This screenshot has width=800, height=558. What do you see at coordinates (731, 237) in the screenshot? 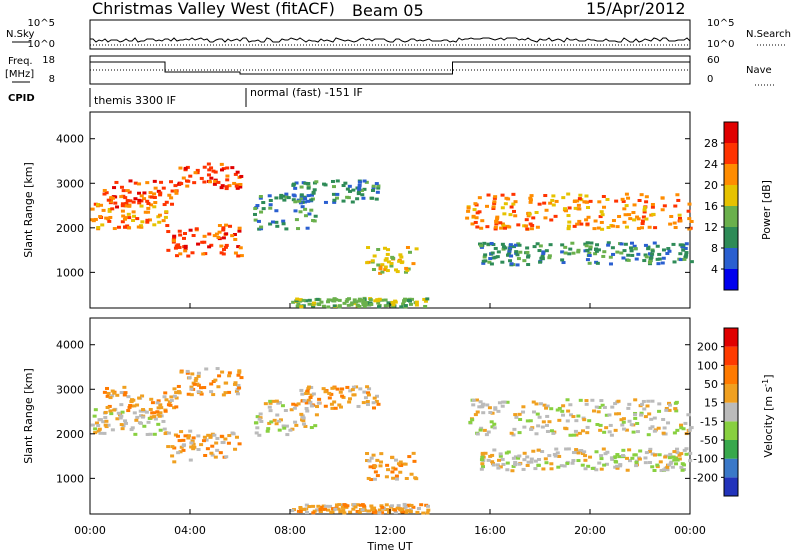
I see `colorbar-segment` at bounding box center [731, 237].